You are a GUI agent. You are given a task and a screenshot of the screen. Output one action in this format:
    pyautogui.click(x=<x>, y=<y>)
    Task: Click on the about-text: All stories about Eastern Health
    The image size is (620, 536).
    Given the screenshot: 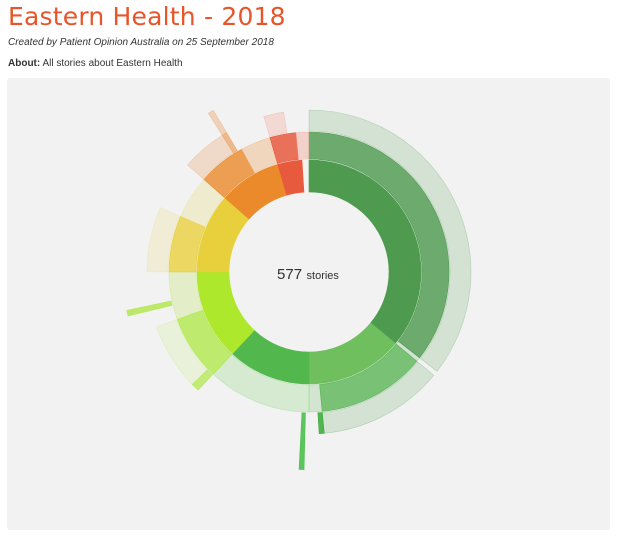 What is the action you would take?
    pyautogui.click(x=112, y=63)
    